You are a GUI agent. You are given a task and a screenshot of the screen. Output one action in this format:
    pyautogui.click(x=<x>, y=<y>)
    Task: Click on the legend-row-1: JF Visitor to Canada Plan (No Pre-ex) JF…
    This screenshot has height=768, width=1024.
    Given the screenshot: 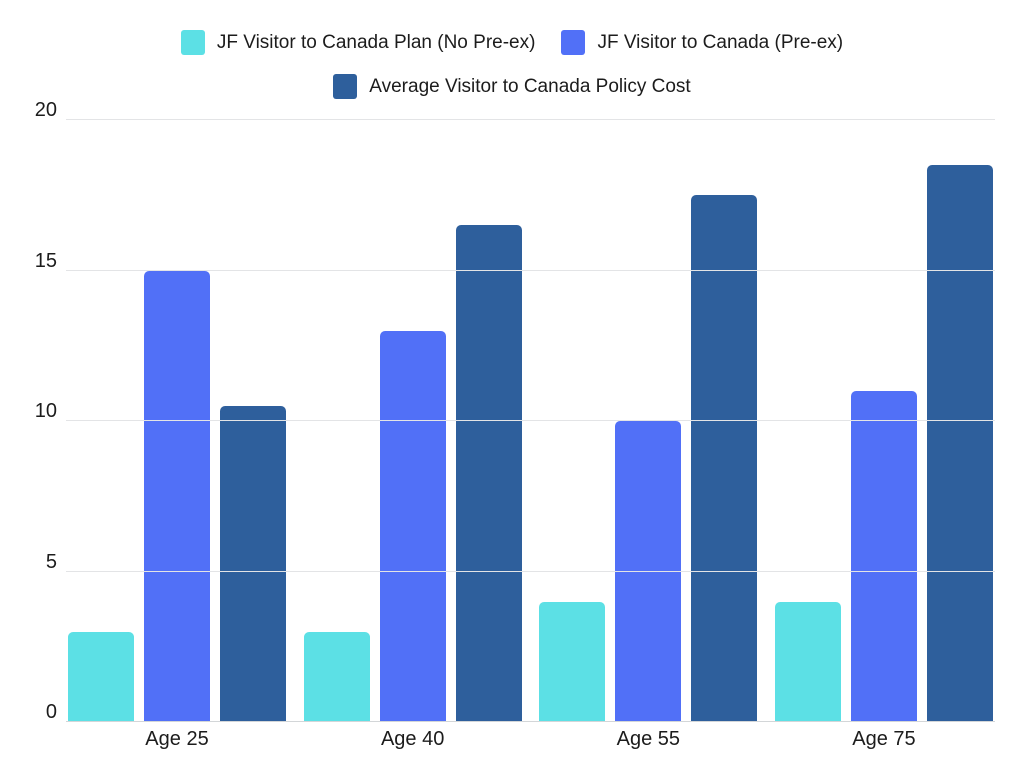 What is the action you would take?
    pyautogui.click(x=511, y=42)
    